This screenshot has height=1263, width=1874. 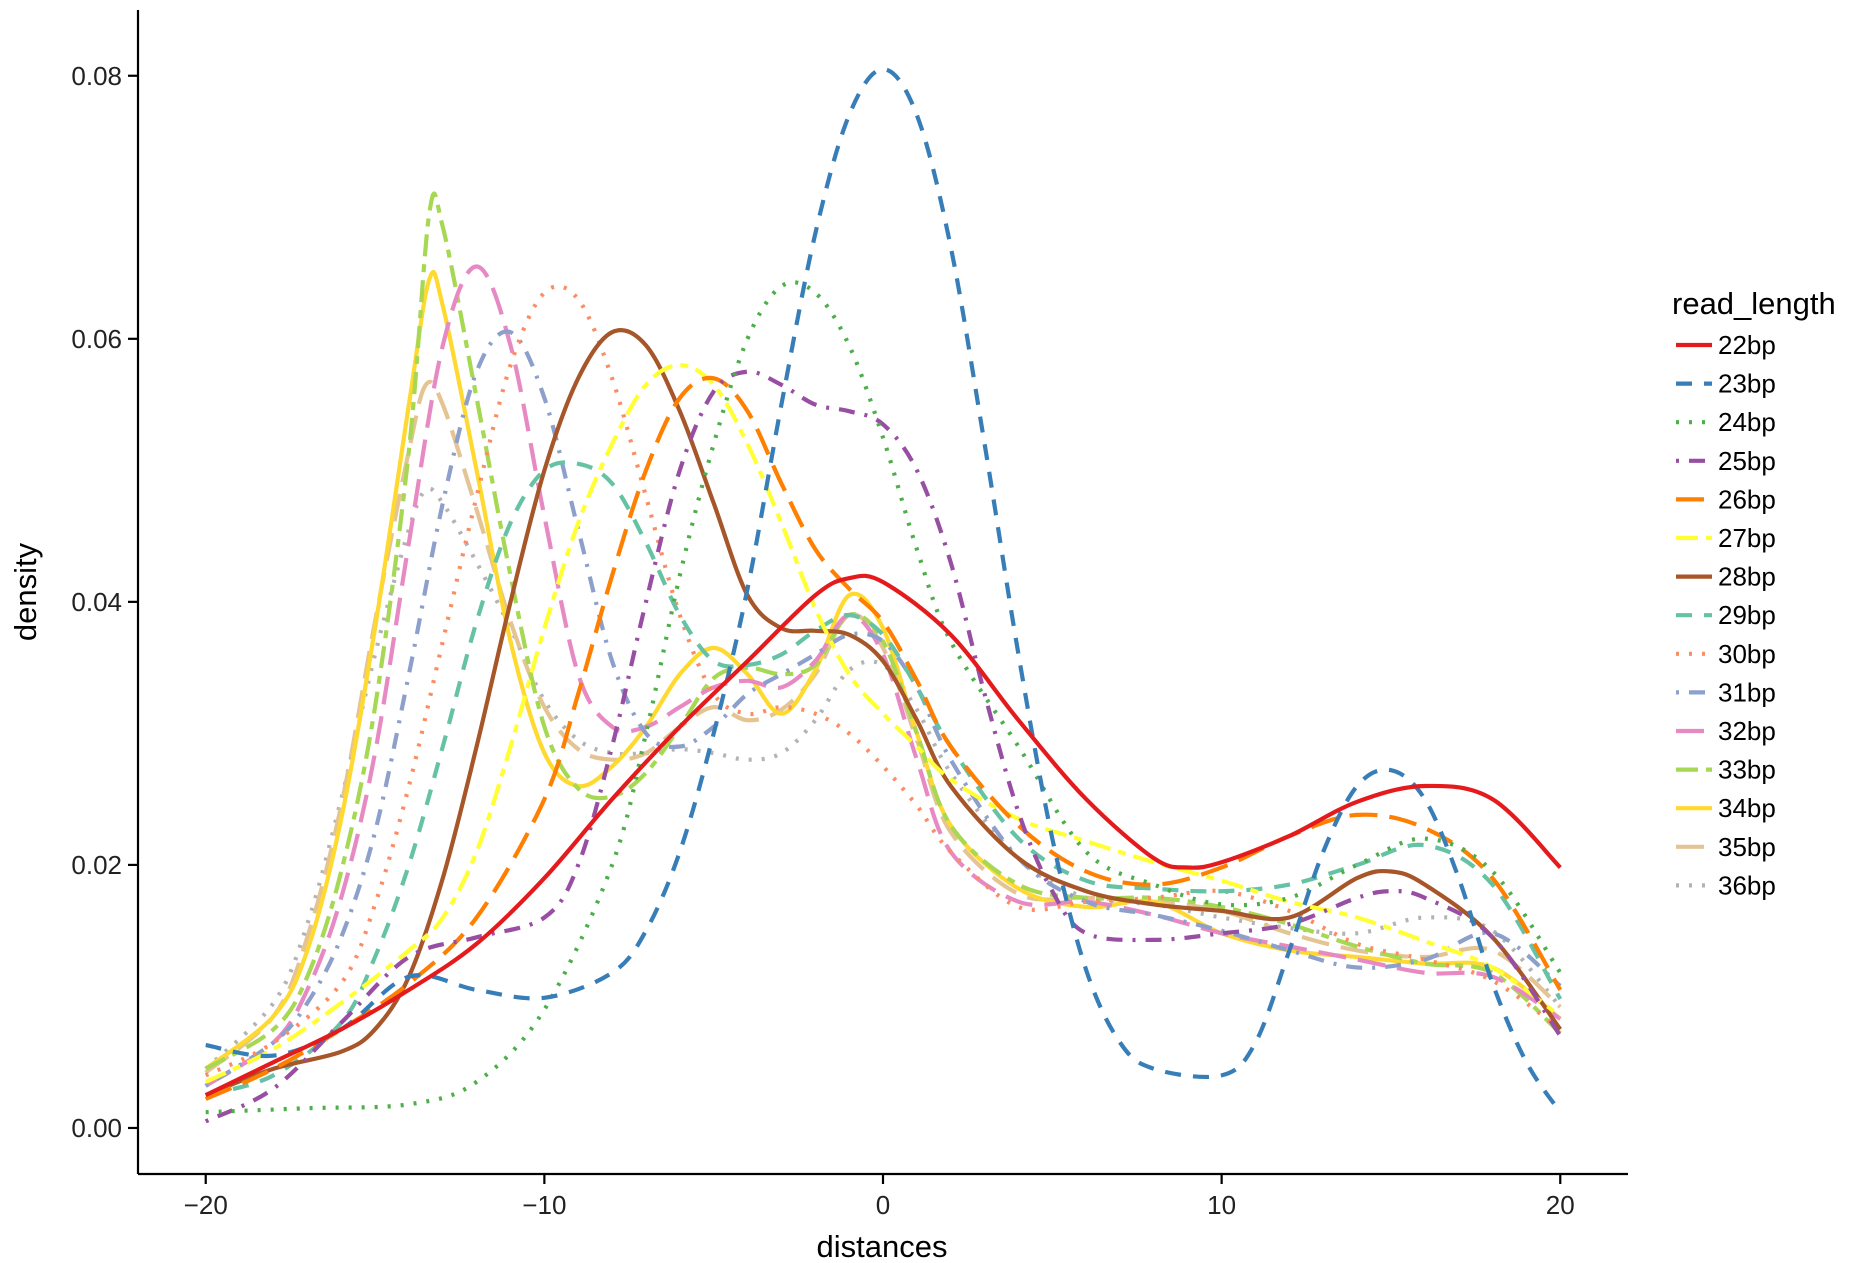 I want to click on legend-label: 36bp, so click(x=1747, y=885).